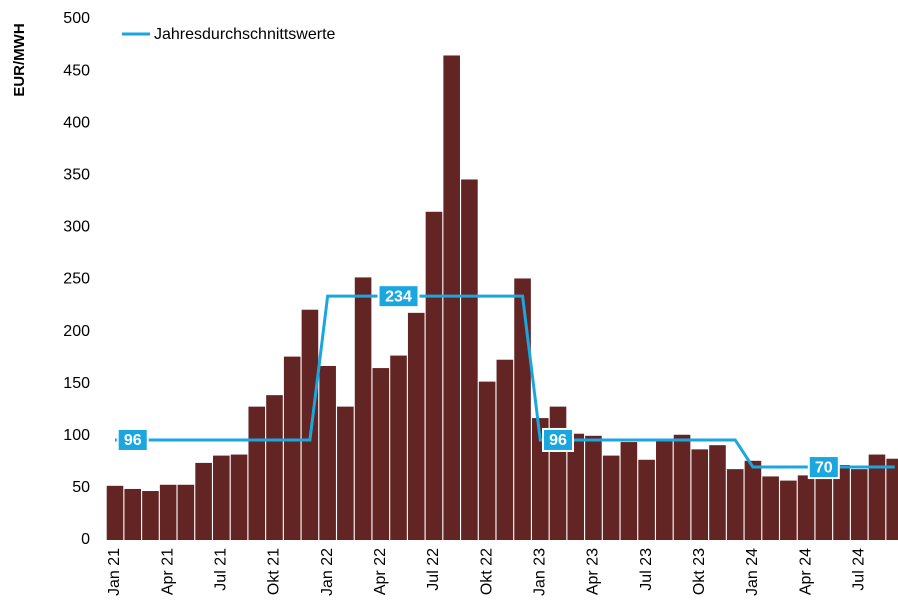 The image size is (898, 611). I want to click on x-tick-label: Apr 22, so click(380, 571).